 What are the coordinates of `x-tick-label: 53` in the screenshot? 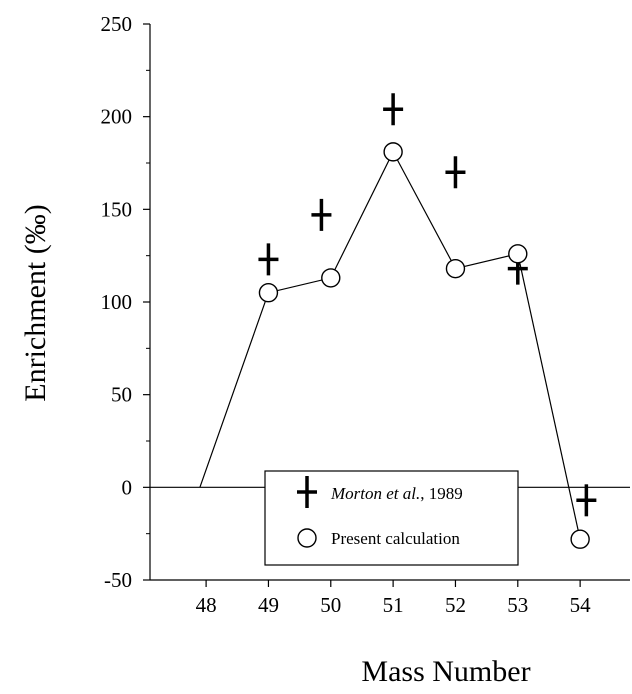 It's located at (517, 605).